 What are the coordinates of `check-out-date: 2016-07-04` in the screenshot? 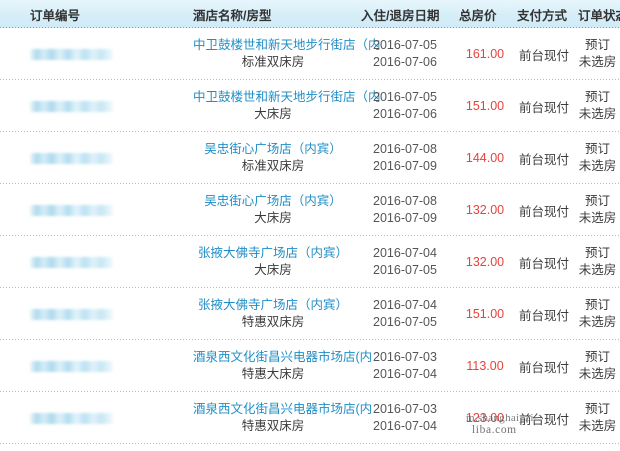 It's located at (405, 426).